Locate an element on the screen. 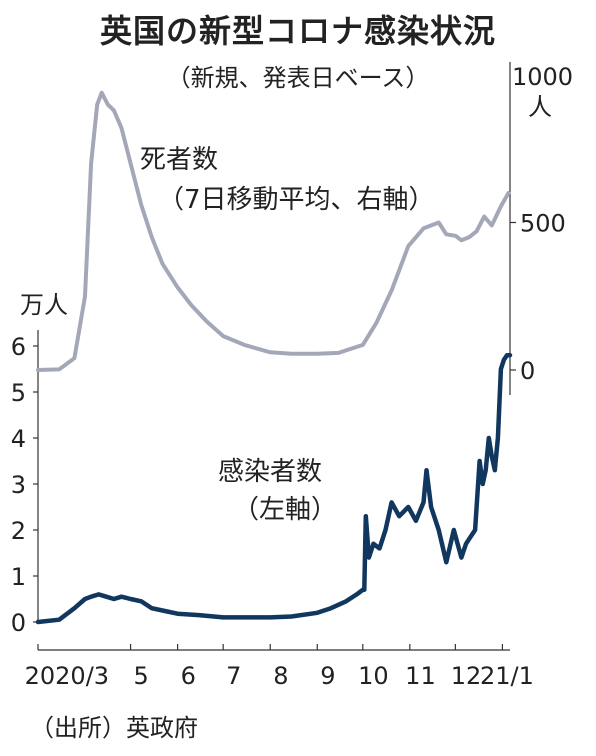 This screenshot has width=596, height=756. chart-title: 英国の新型コロナ感染状況 is located at coordinates (297, 31).